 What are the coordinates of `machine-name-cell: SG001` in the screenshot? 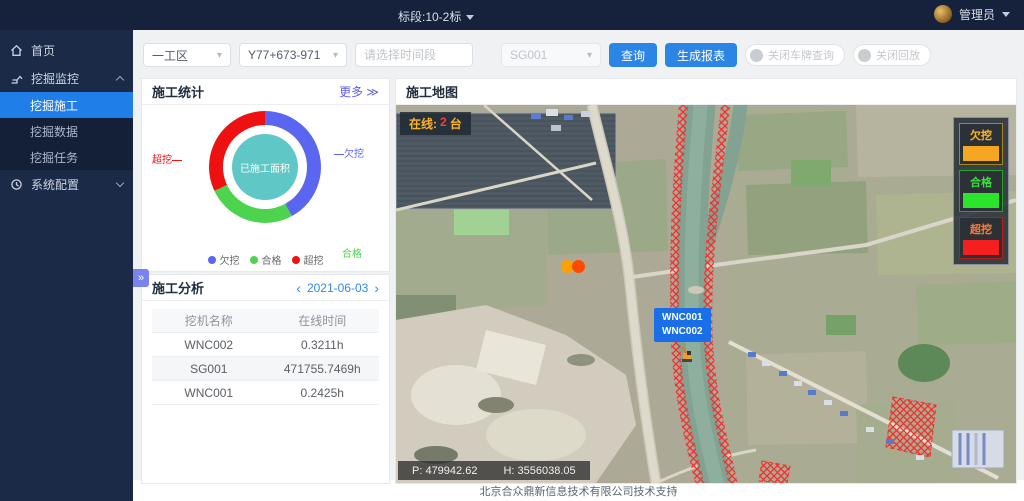 It's located at (209, 368).